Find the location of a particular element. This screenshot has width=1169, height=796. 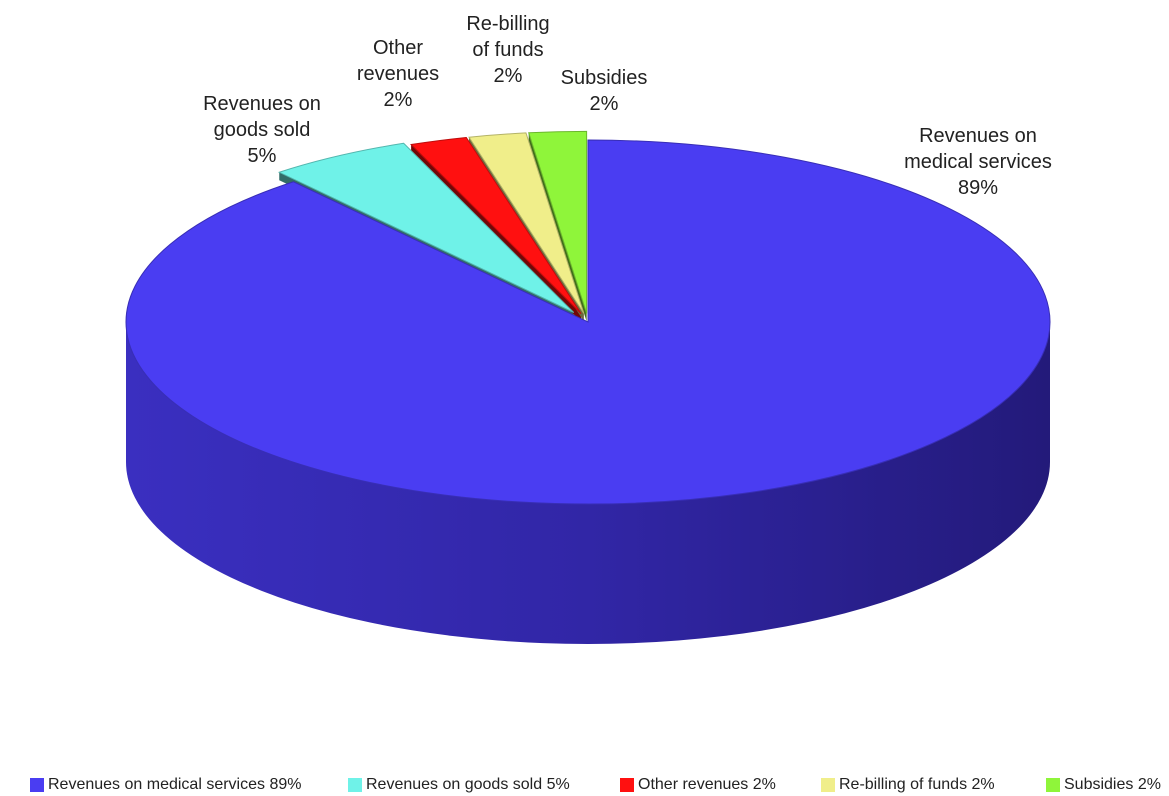

slice-label-line: medical services is located at coordinates (978, 162).